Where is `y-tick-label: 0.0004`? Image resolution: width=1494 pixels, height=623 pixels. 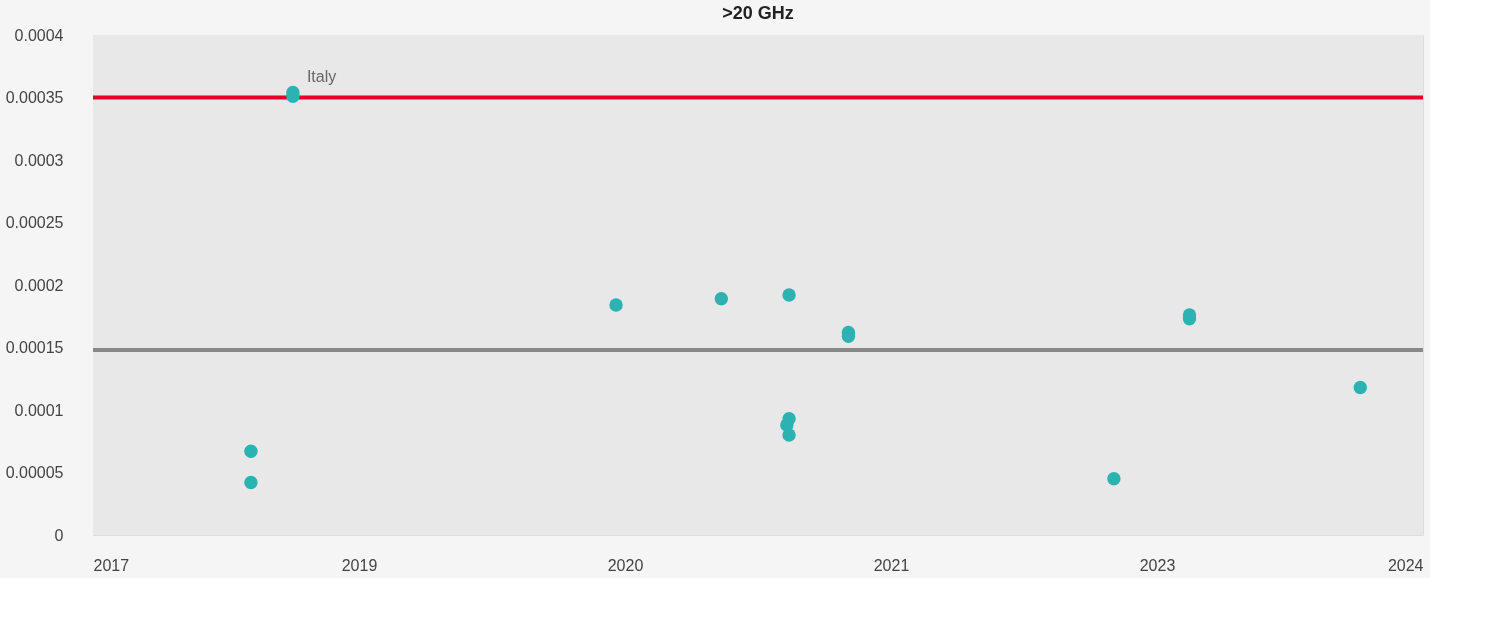 y-tick-label: 0.0004 is located at coordinates (39, 35).